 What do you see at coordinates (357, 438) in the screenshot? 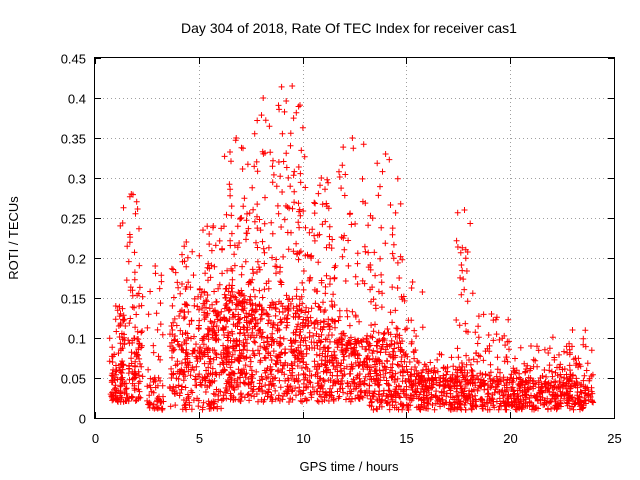
I see `x-tick-labels: 0 5 10 15 20 25` at bounding box center [357, 438].